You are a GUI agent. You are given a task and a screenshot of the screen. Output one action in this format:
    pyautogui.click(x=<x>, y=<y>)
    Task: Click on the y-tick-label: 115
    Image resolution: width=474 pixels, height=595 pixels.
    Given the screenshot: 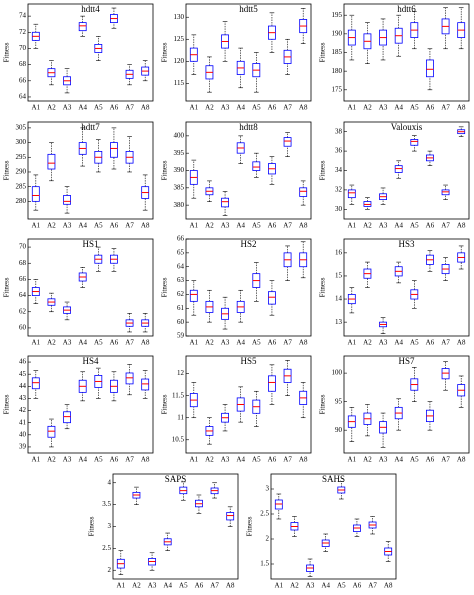 What is the action you would take?
    pyautogui.click(x=179, y=83)
    